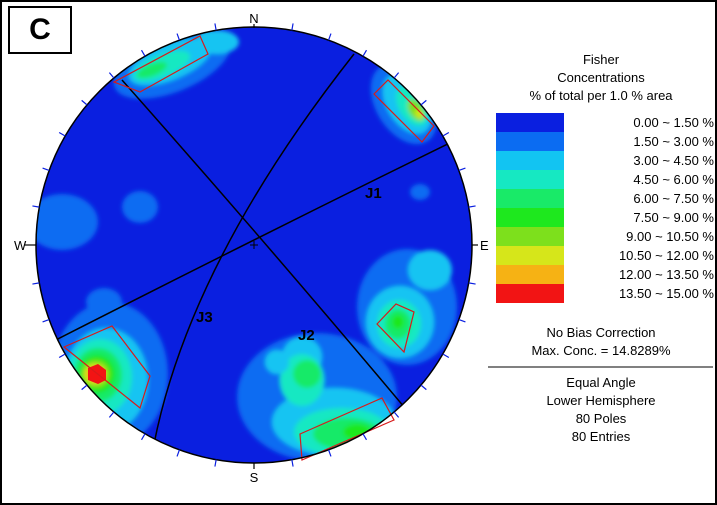  What do you see at coordinates (600, 382) in the screenshot?
I see `legend-projection: Equal Angle` at bounding box center [600, 382].